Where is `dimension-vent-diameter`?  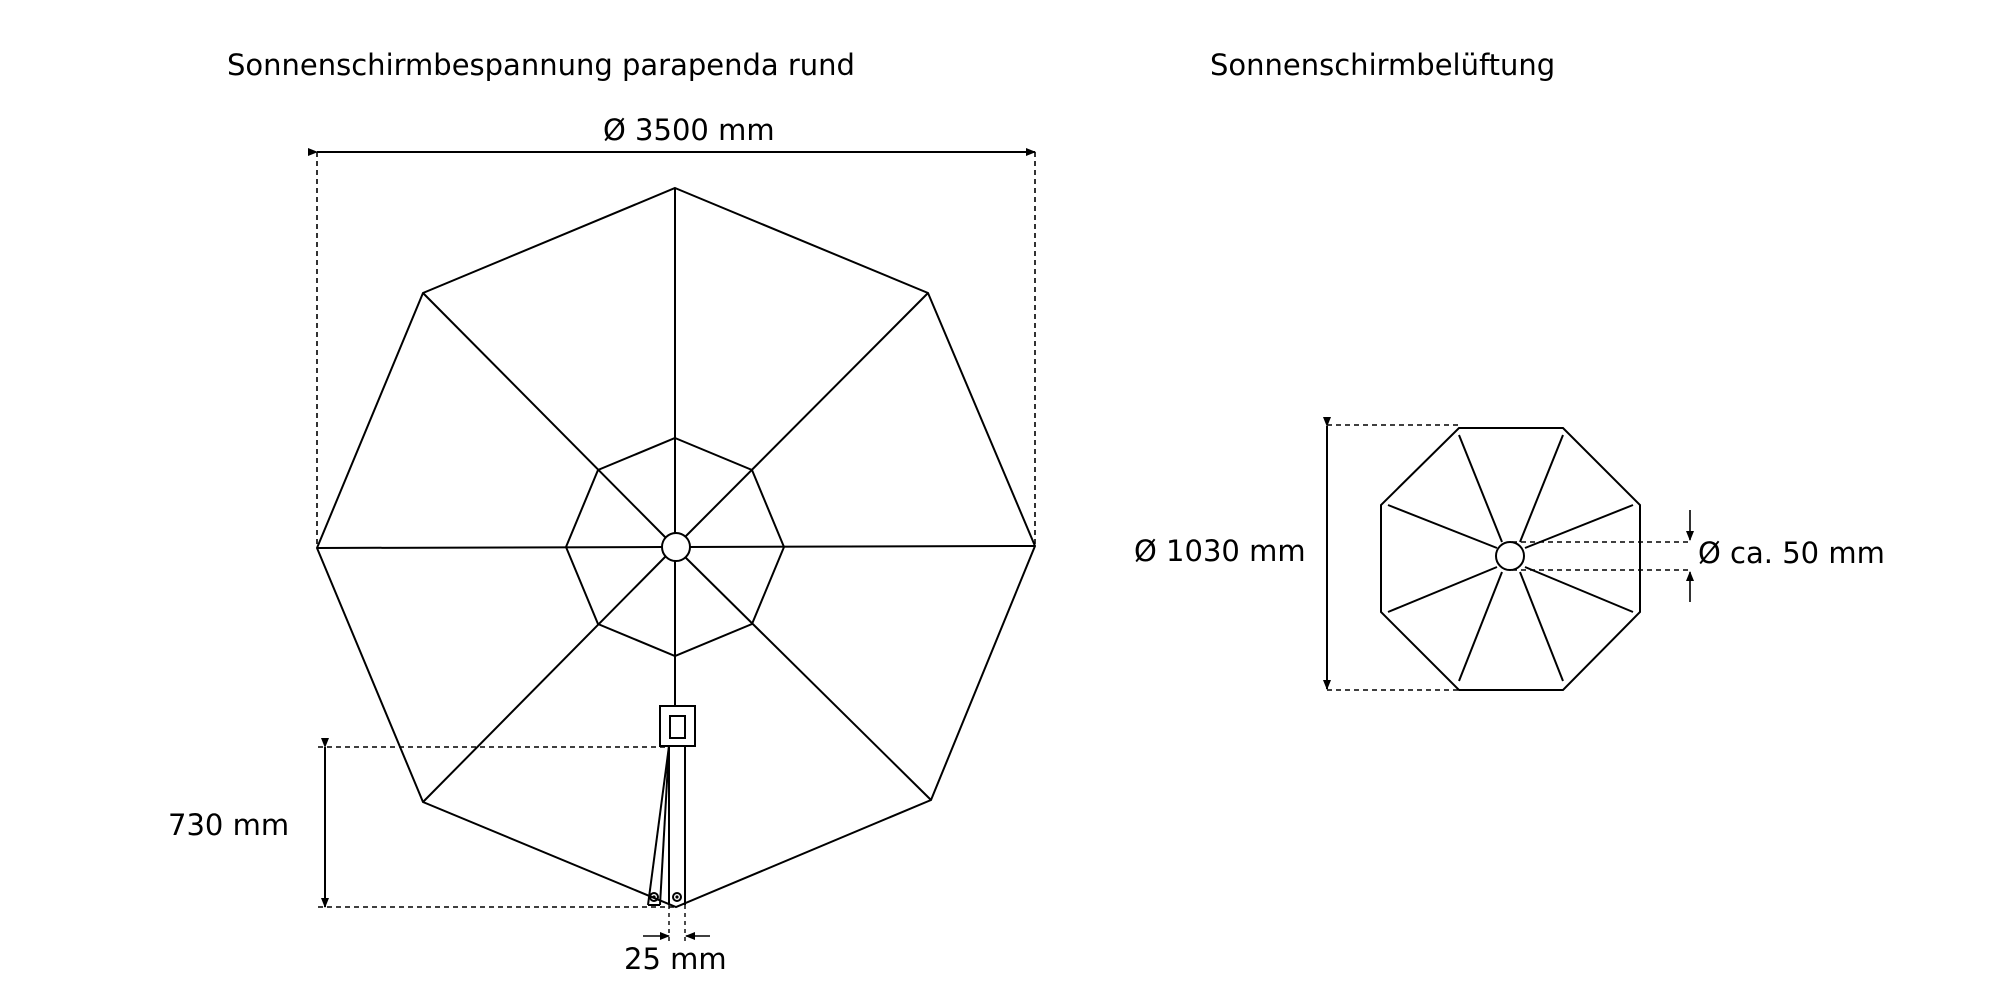 dimension-vent-diameter is located at coordinates (1391, 553).